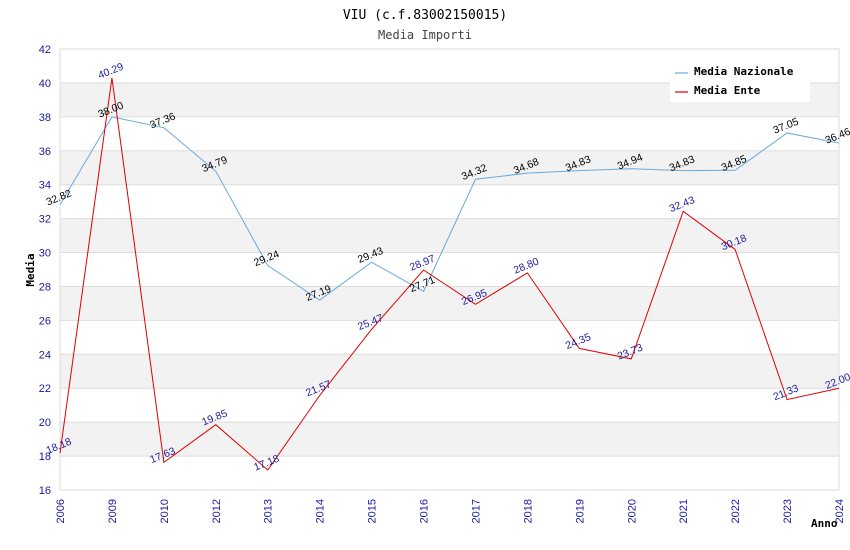 The image size is (850, 550). I want to click on legend-label-media-nazionale: Media Nazionale, so click(744, 71).